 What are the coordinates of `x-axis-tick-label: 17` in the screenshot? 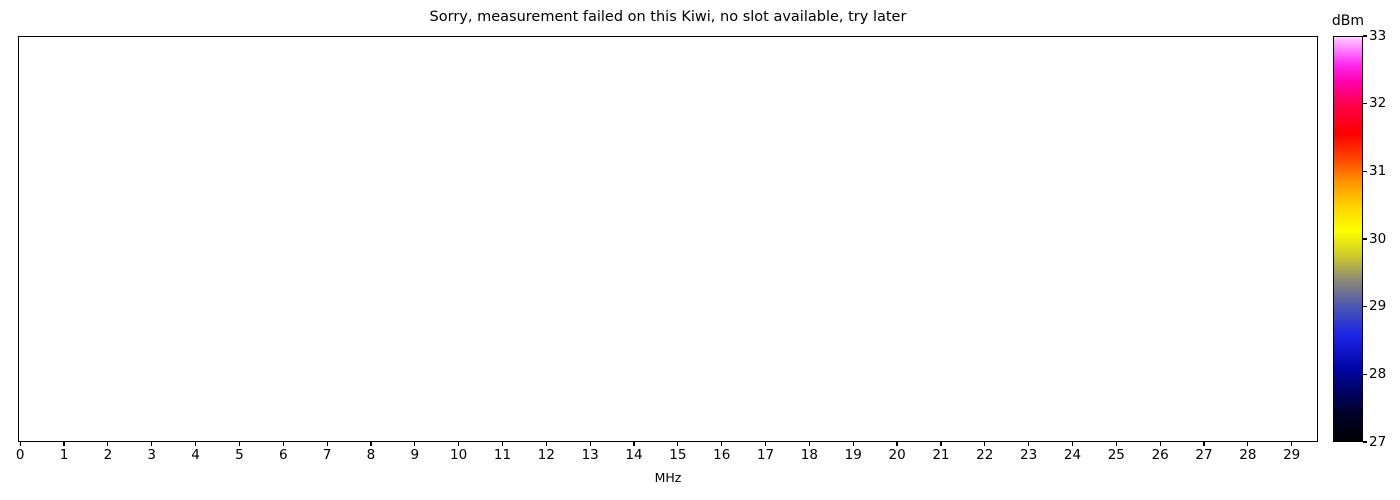 It's located at (765, 455).